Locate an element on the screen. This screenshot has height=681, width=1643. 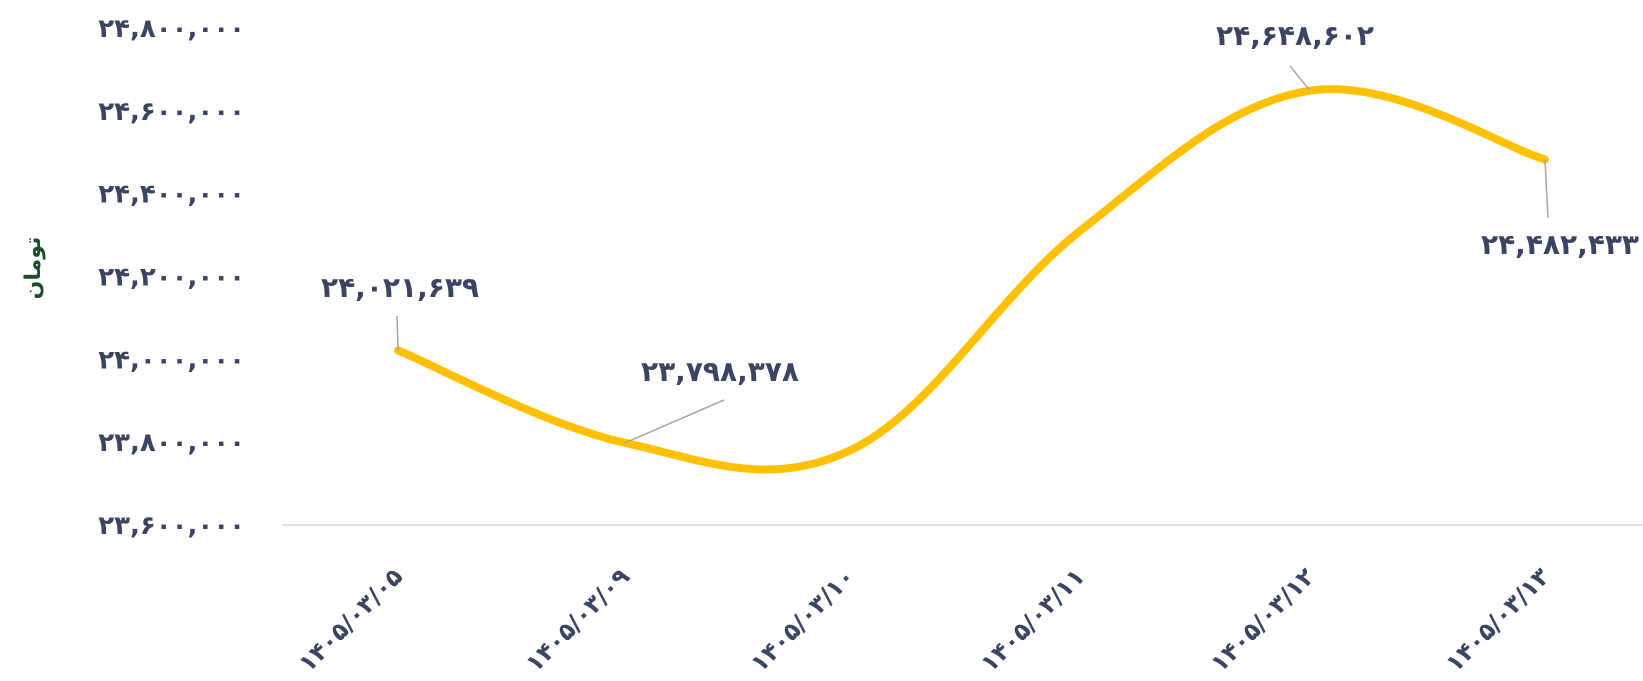
y-tick-label: ۲۴,۴۰۰,۰۰۰ is located at coordinates (171, 195).